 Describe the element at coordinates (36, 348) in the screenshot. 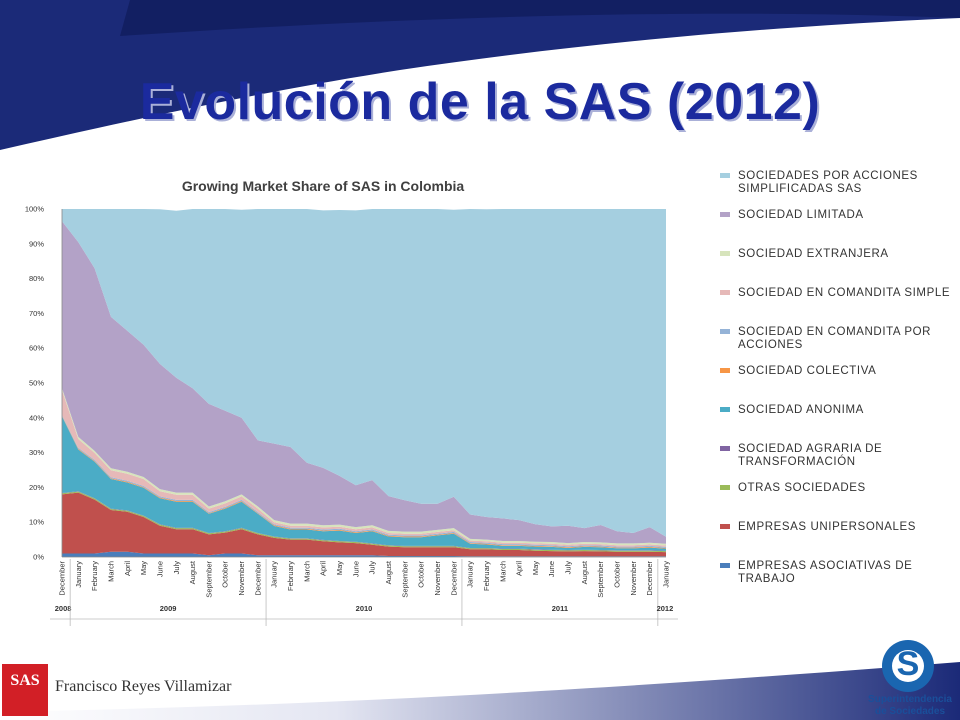

I see `y-tick-label: 60%` at that location.